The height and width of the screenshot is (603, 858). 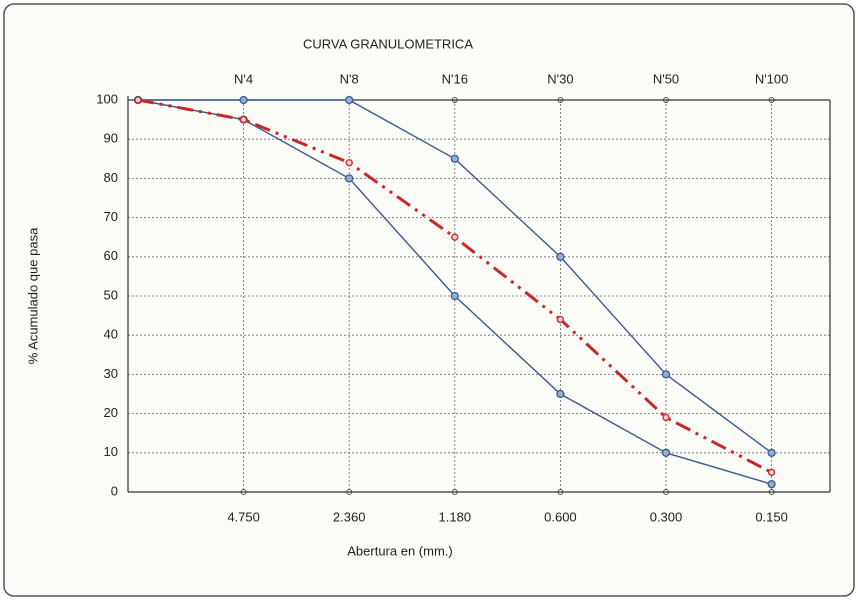 I want to click on top-tick-label: N'16, so click(x=455, y=78).